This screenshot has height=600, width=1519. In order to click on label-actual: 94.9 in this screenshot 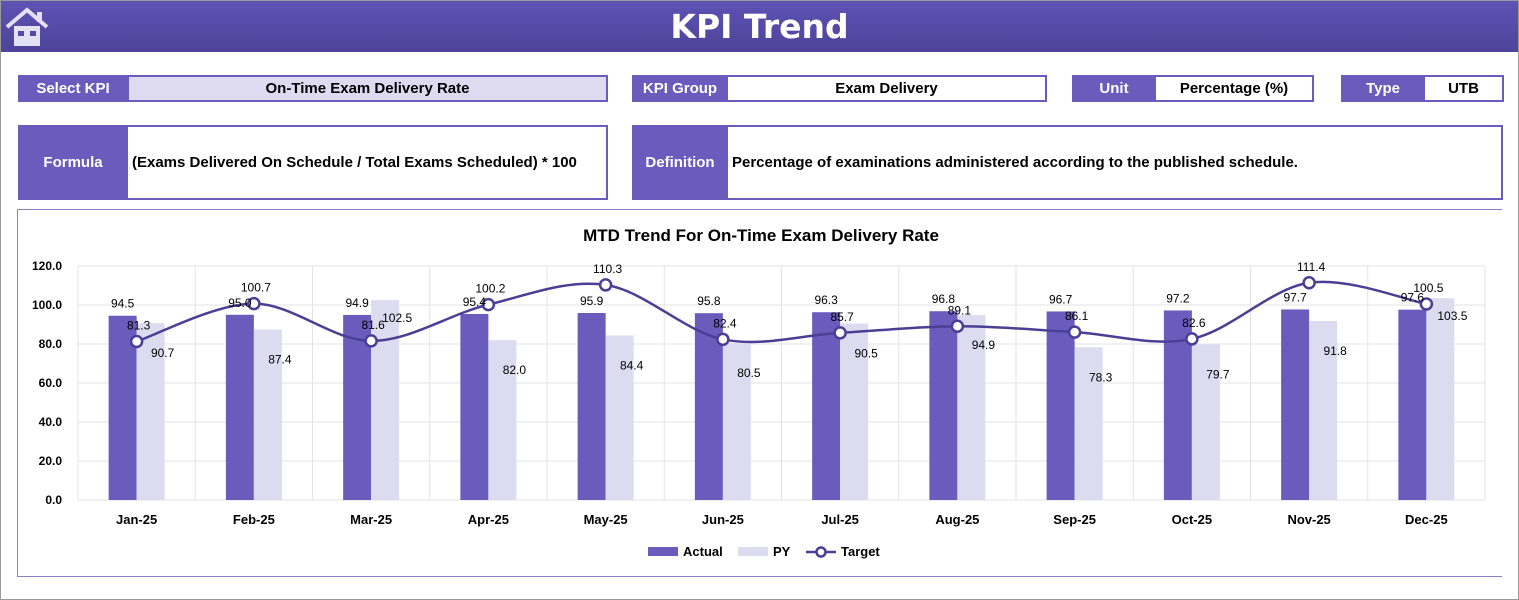, I will do `click(357, 303)`.